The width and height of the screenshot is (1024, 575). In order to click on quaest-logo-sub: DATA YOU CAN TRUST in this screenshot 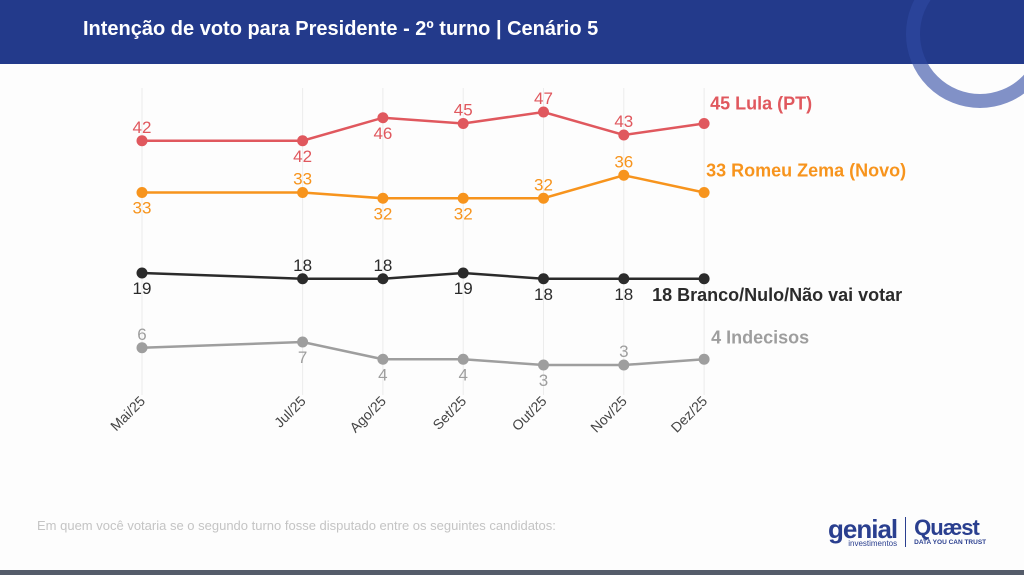, I will do `click(950, 543)`.